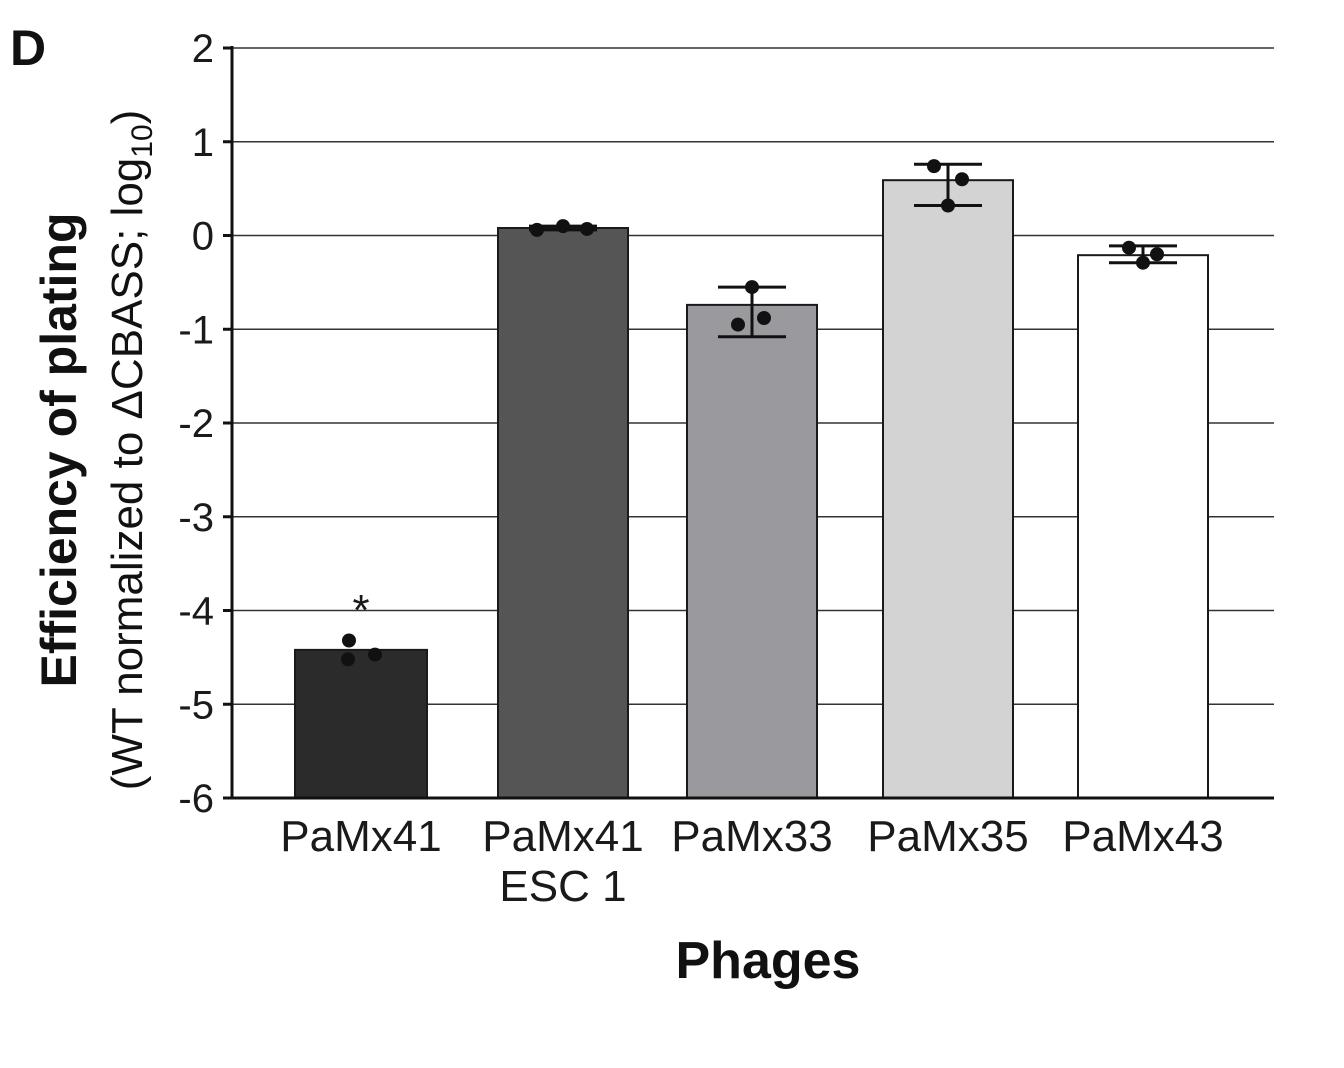 The height and width of the screenshot is (1068, 1344). What do you see at coordinates (196, 518) in the screenshot?
I see `y-tick-label: -3` at bounding box center [196, 518].